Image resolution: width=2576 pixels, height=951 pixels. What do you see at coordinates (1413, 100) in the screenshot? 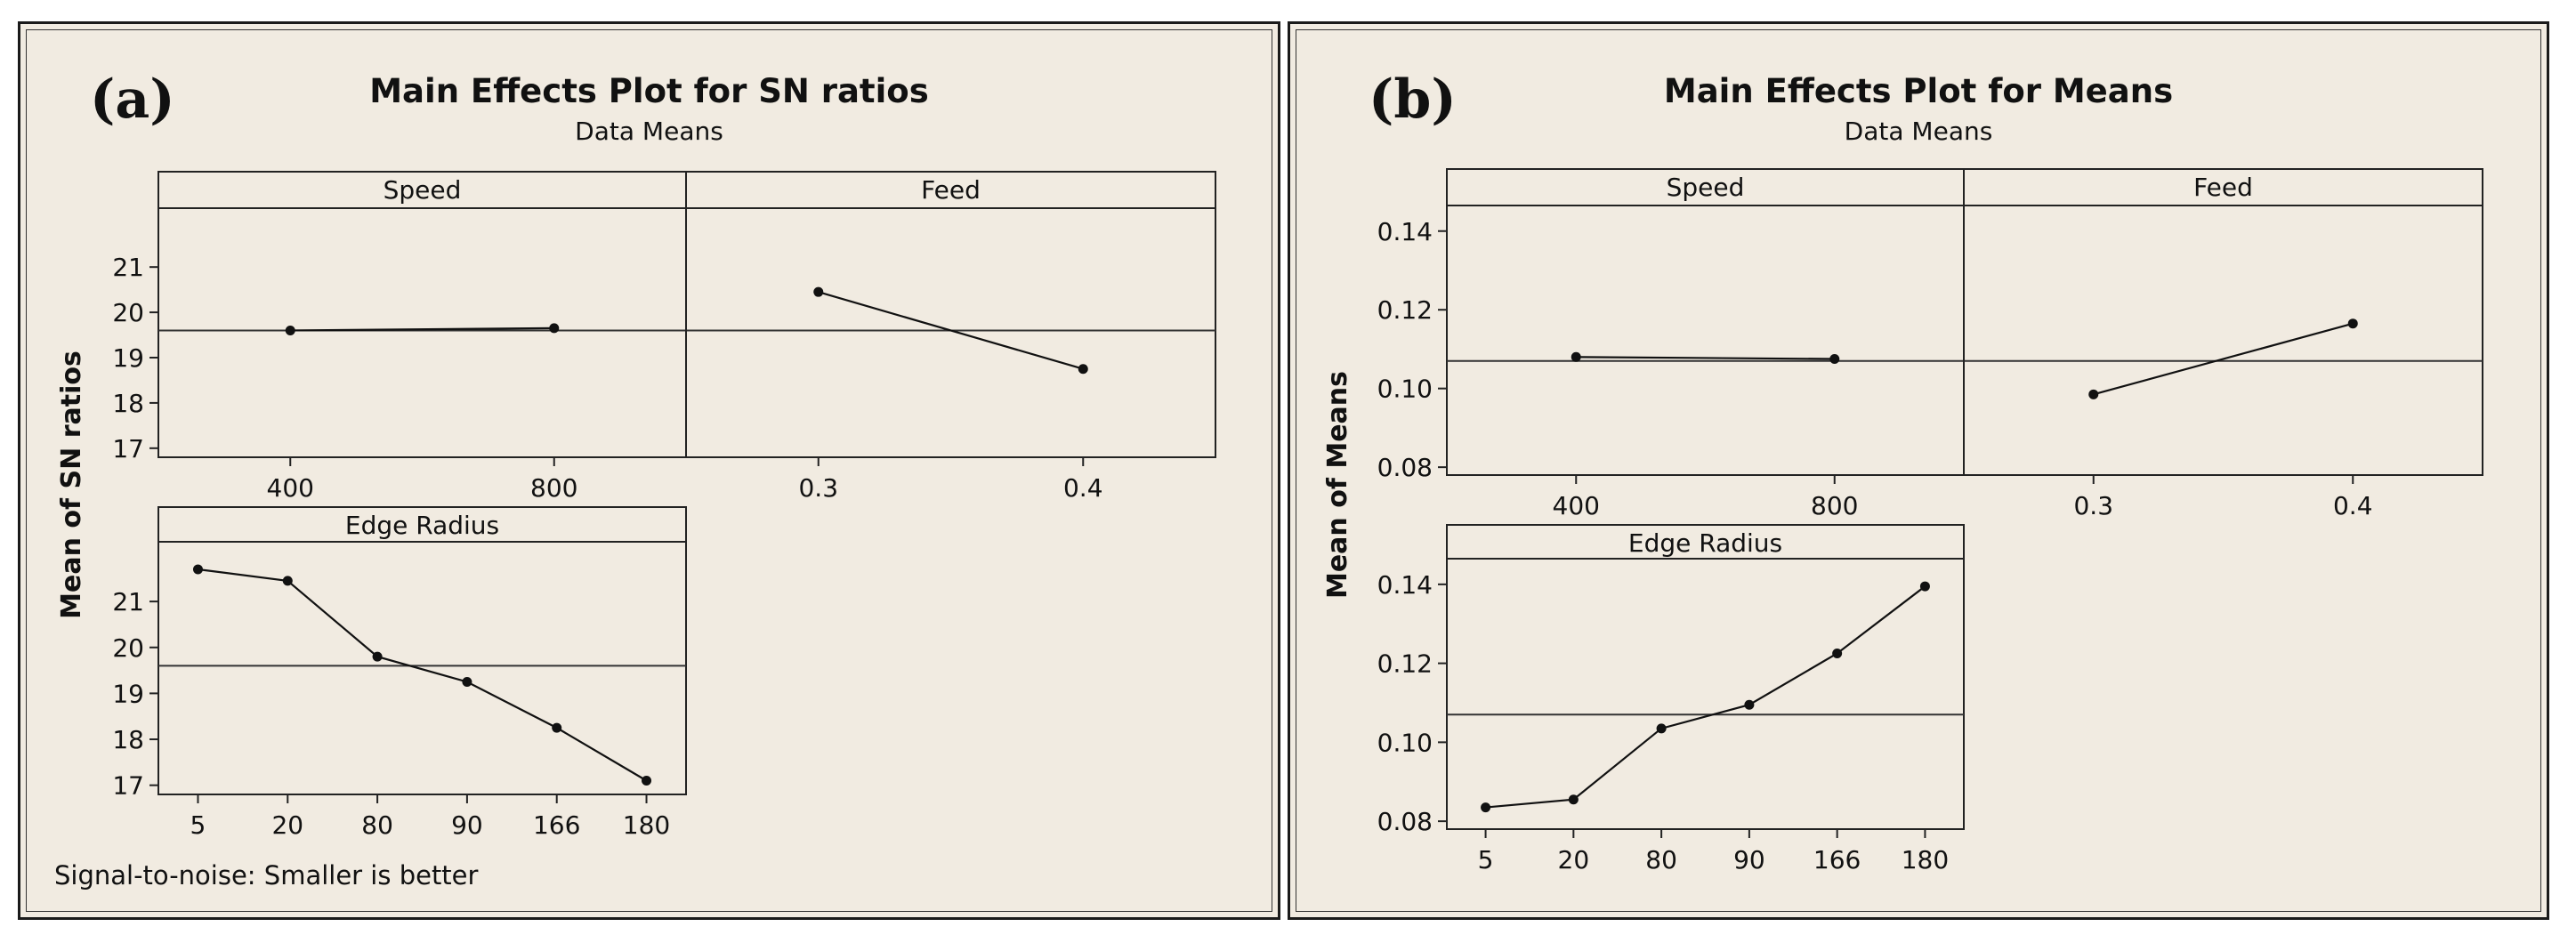
I see `panel-b-label: (b)` at bounding box center [1413, 100].